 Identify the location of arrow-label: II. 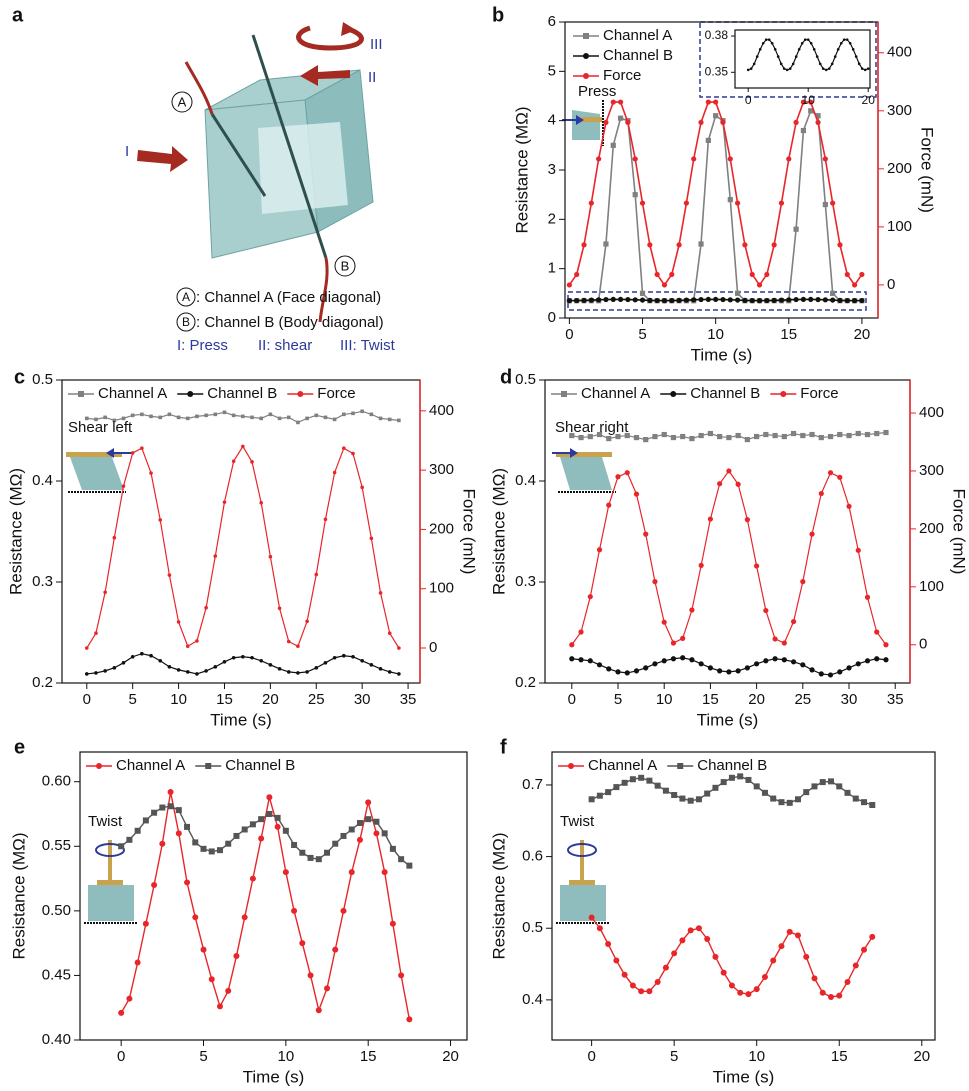
(372, 77).